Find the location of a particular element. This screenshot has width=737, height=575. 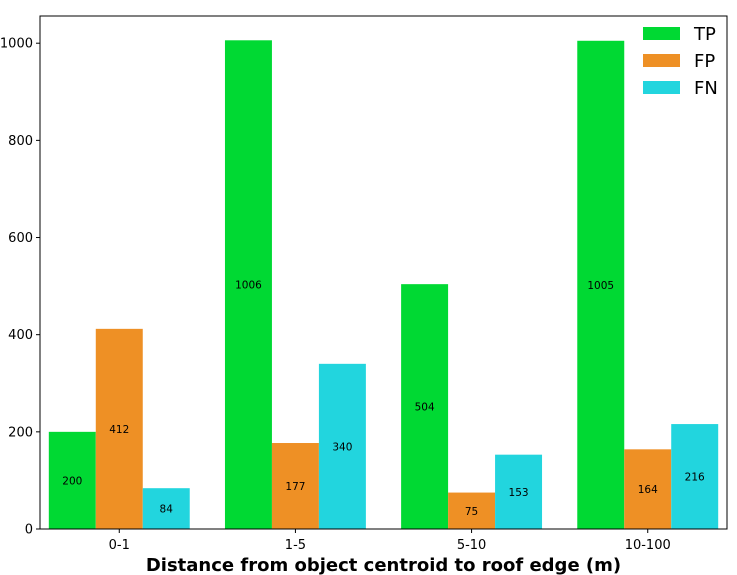

bar-value-label: 1006 is located at coordinates (248, 286).